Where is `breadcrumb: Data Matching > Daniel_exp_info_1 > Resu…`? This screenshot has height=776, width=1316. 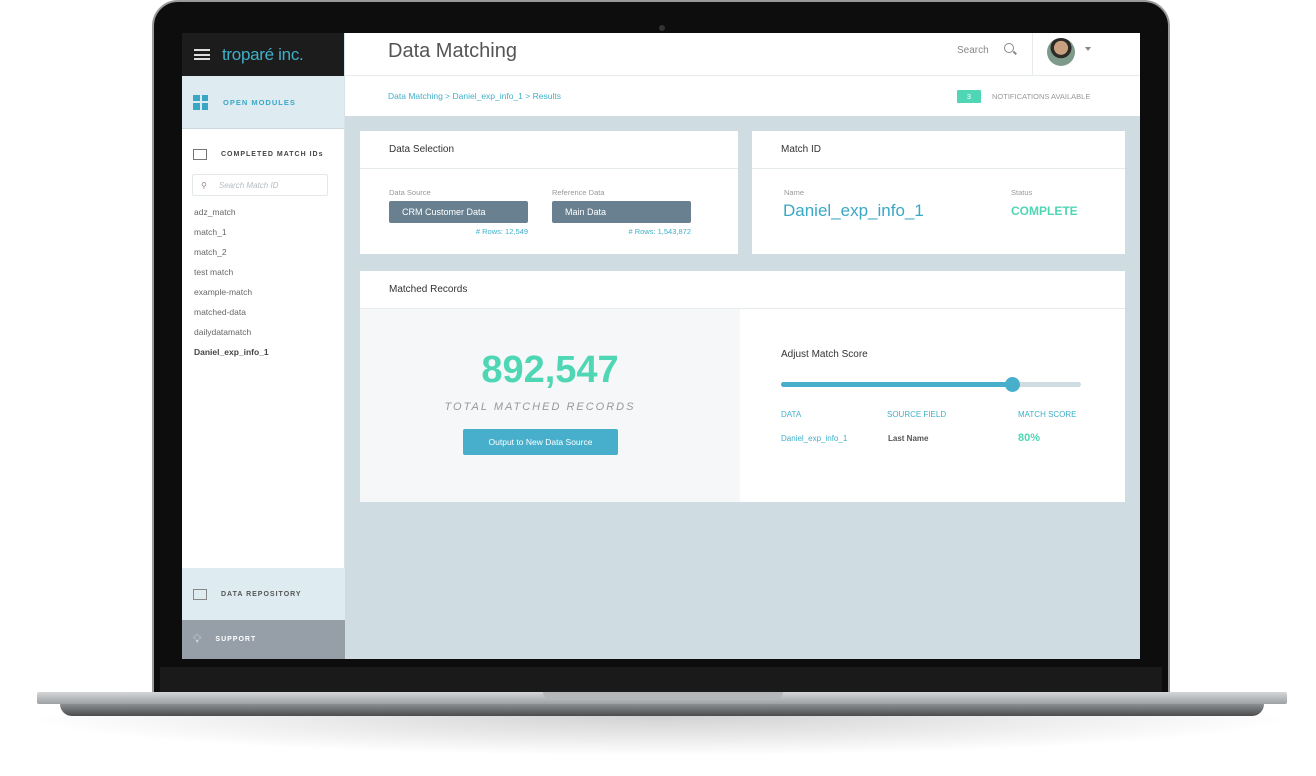
breadcrumb: Data Matching > Daniel_exp_info_1 > Resu… is located at coordinates (474, 96).